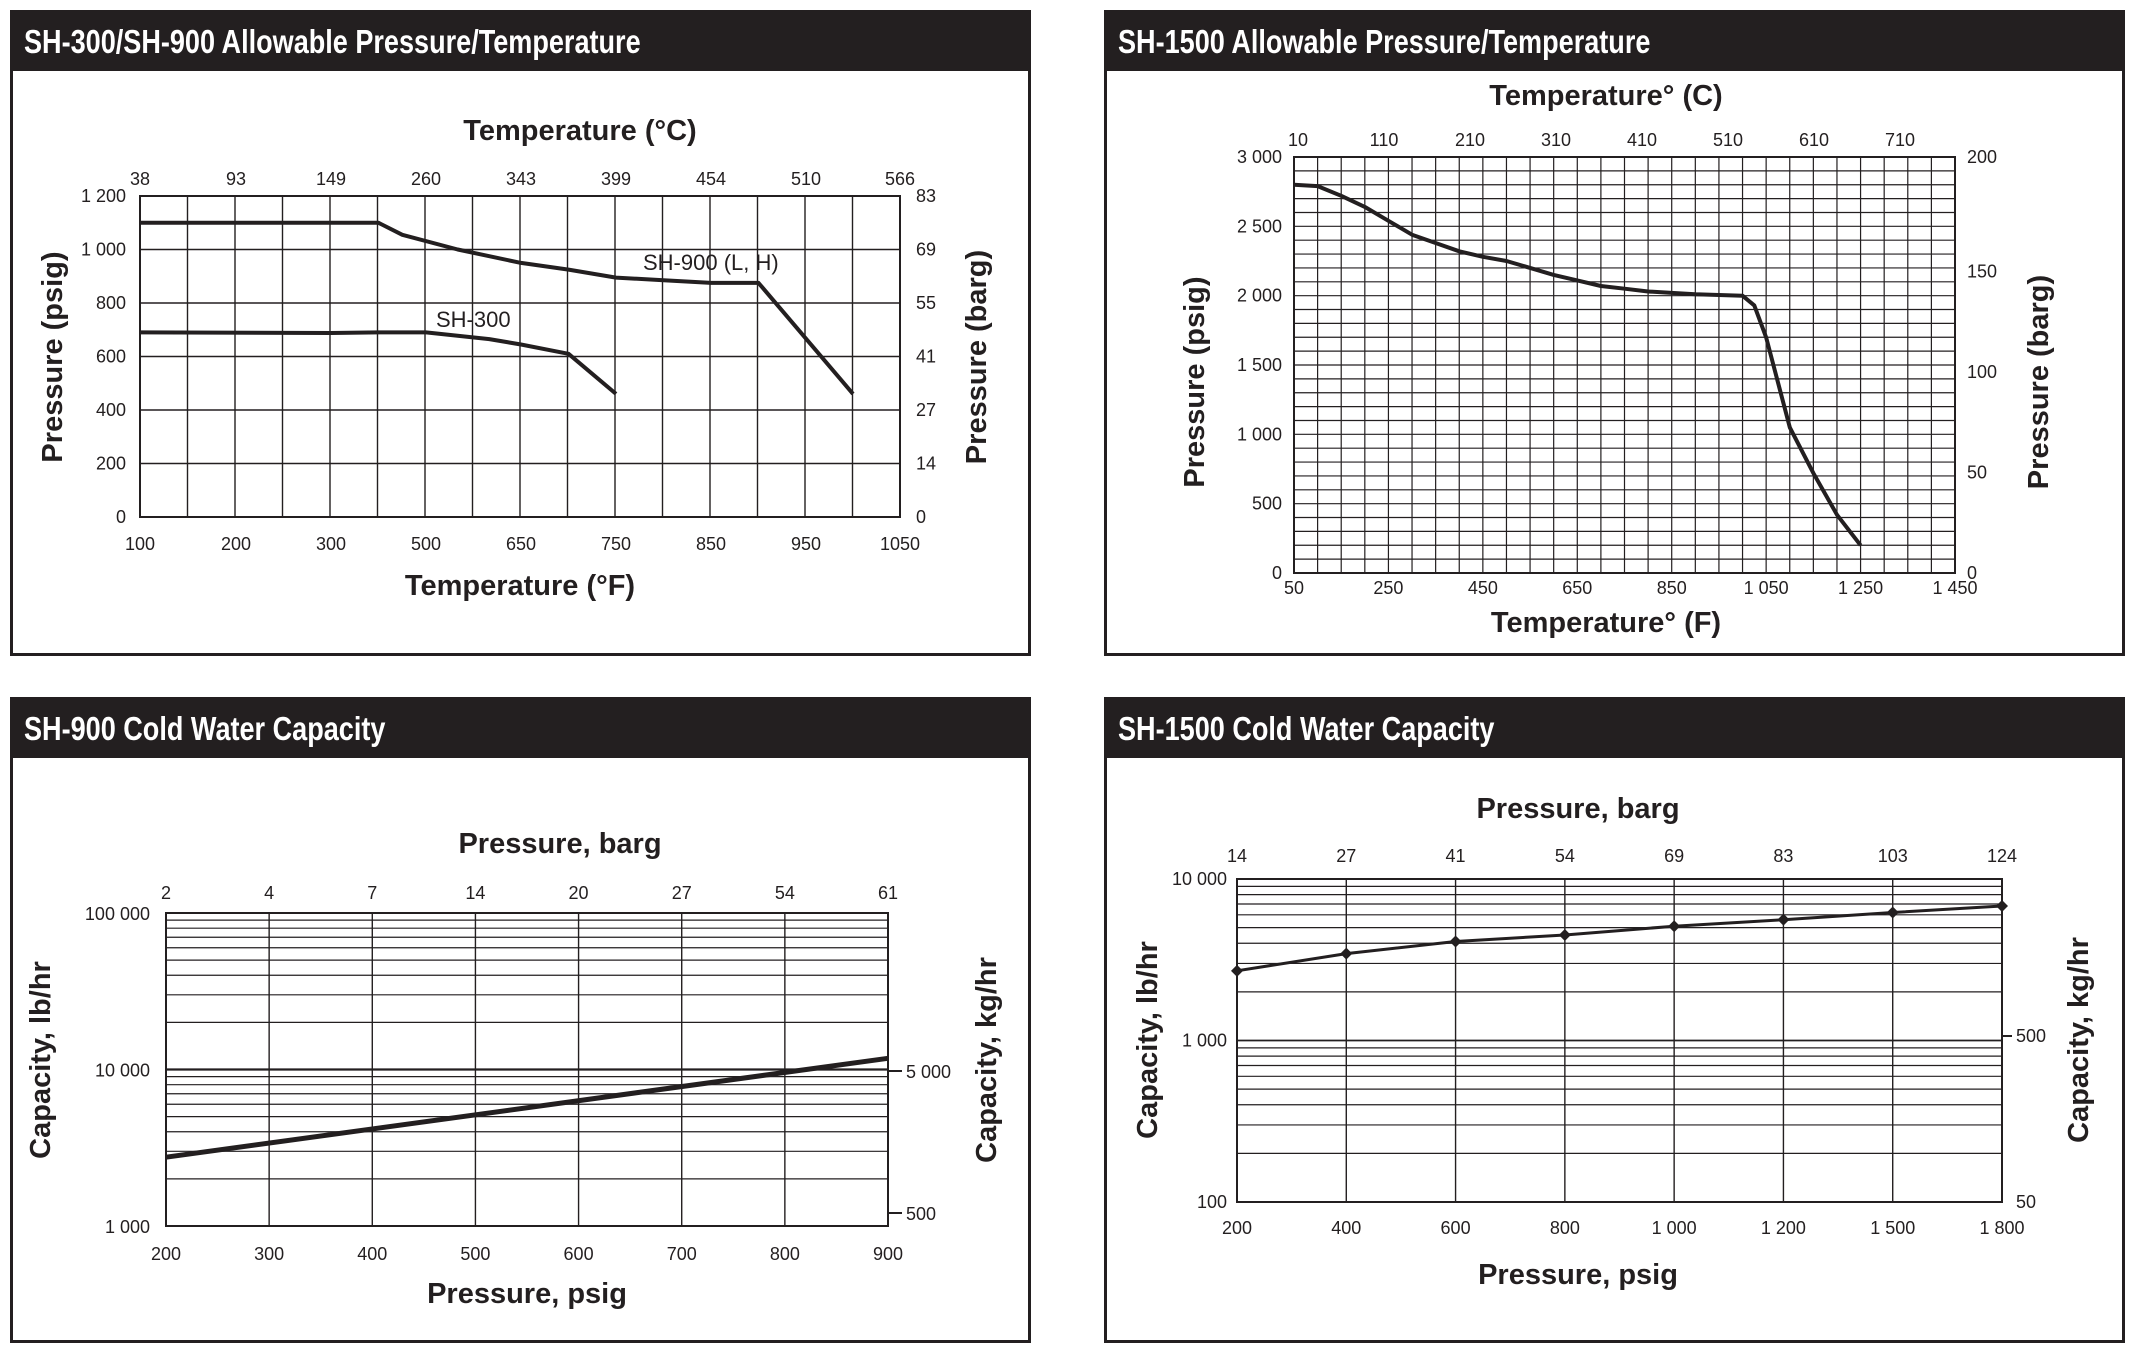 The height and width of the screenshot is (1346, 2133). Describe the element at coordinates (928, 1072) in the screenshot. I see `y2-tick-label: 5 000` at that location.